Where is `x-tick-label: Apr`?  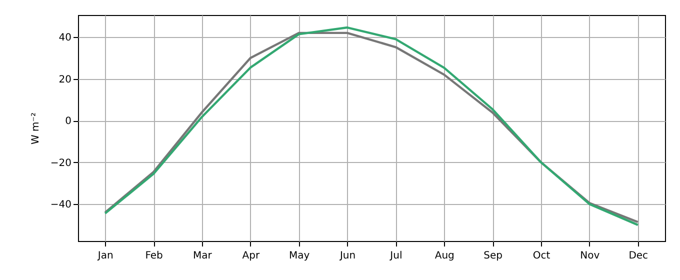
x-tick-label: Apr is located at coordinates (251, 256).